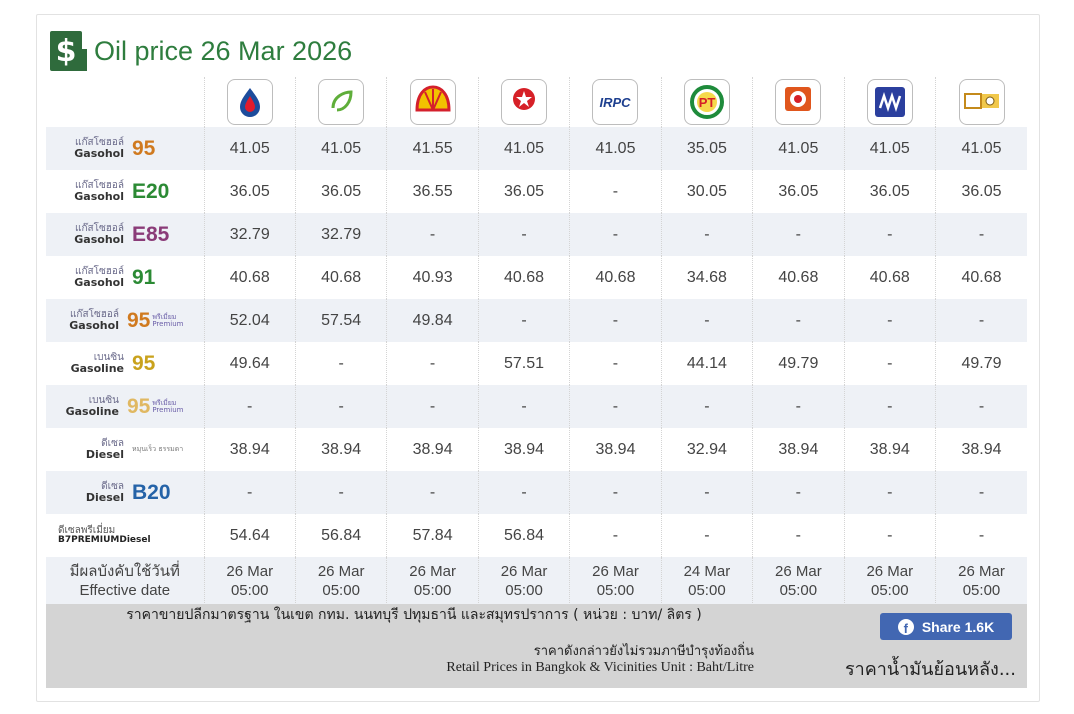 This screenshot has height=714, width=1074. I want to click on dollar-icon: $, so click(68, 51).